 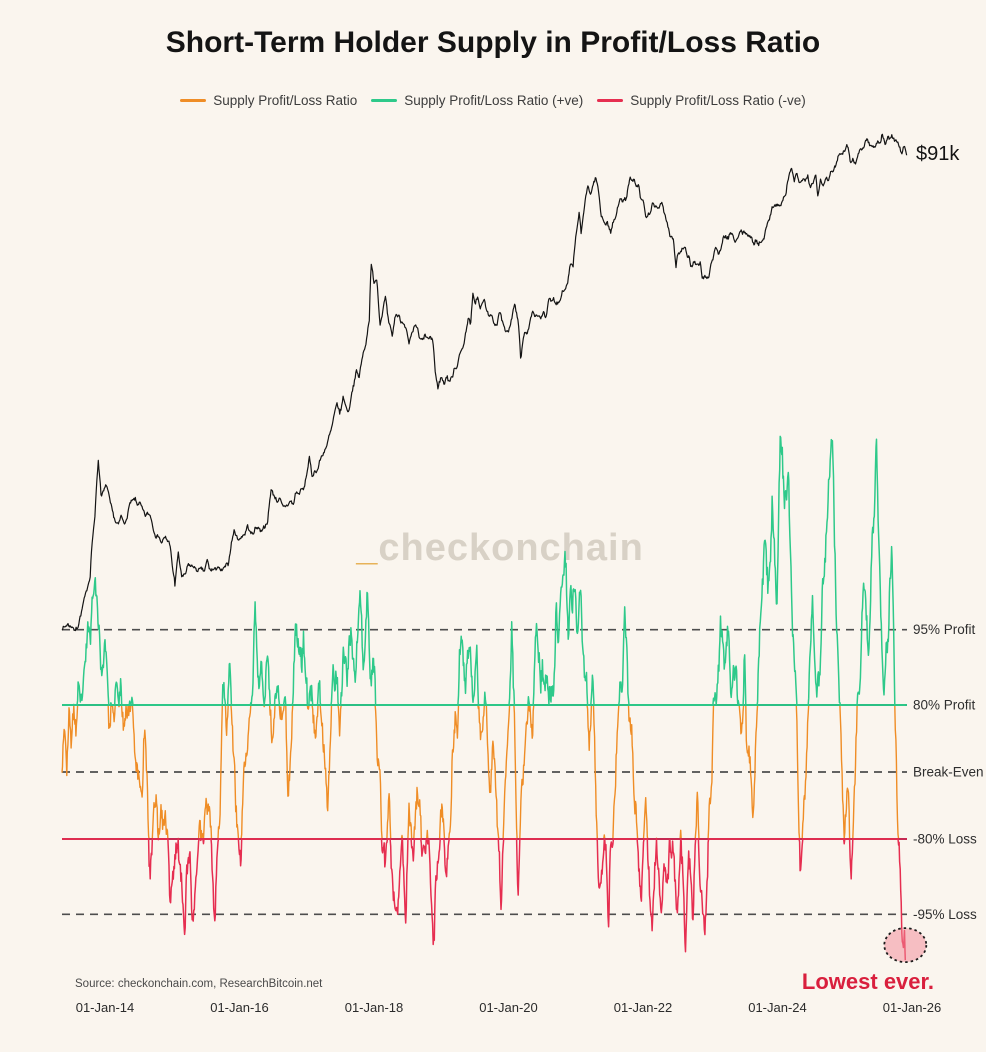 I want to click on legend-item-ratio: Supply Profit/Loss Ratio, so click(x=268, y=100).